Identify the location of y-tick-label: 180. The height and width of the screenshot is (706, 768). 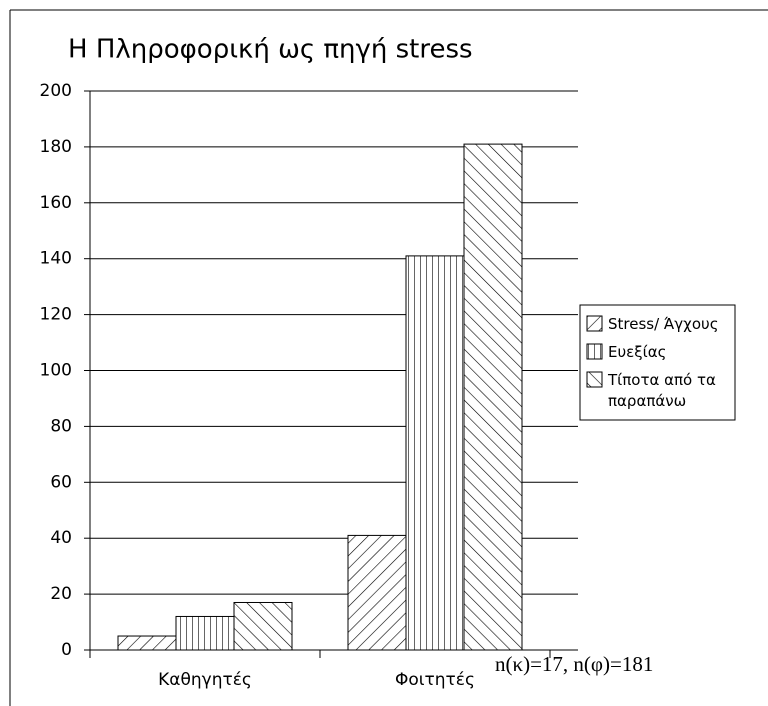
(56, 147).